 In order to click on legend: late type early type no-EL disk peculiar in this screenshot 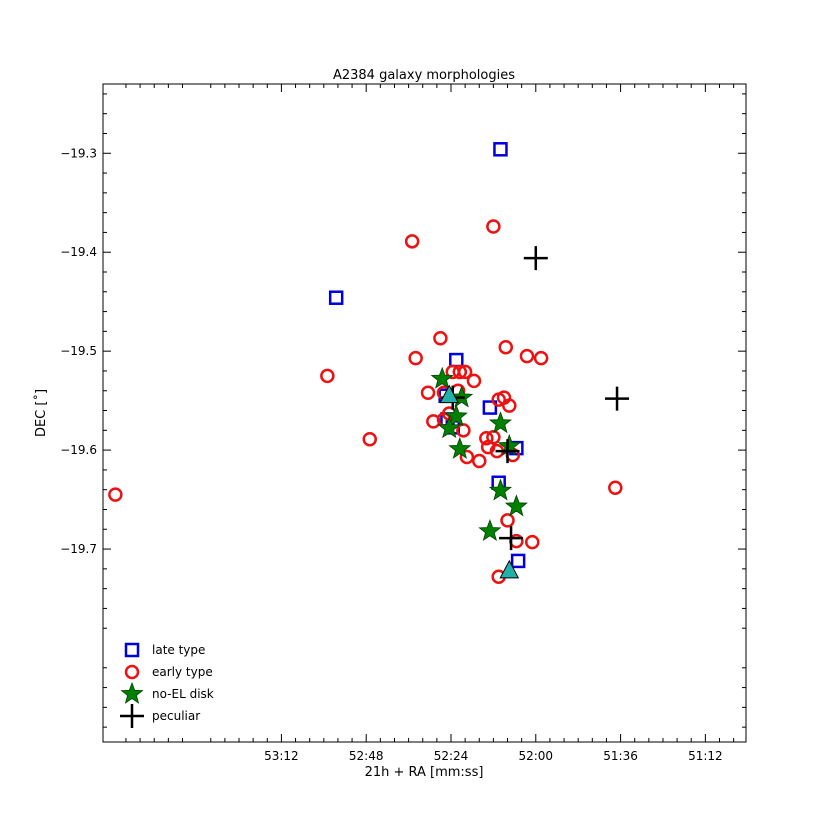, I will do `click(167, 685)`.